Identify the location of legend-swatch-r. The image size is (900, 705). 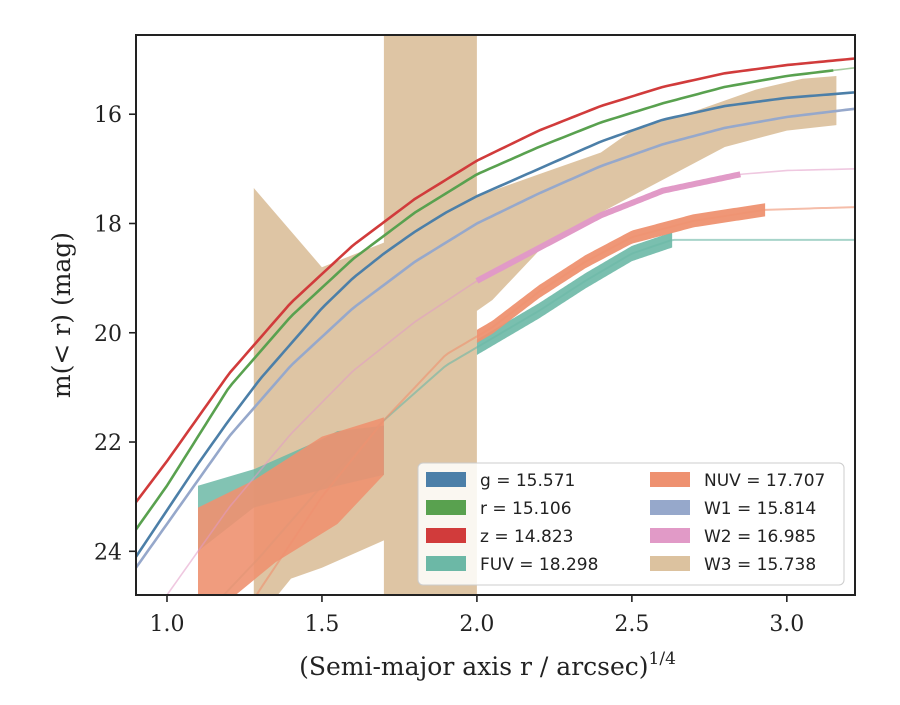
(446, 507).